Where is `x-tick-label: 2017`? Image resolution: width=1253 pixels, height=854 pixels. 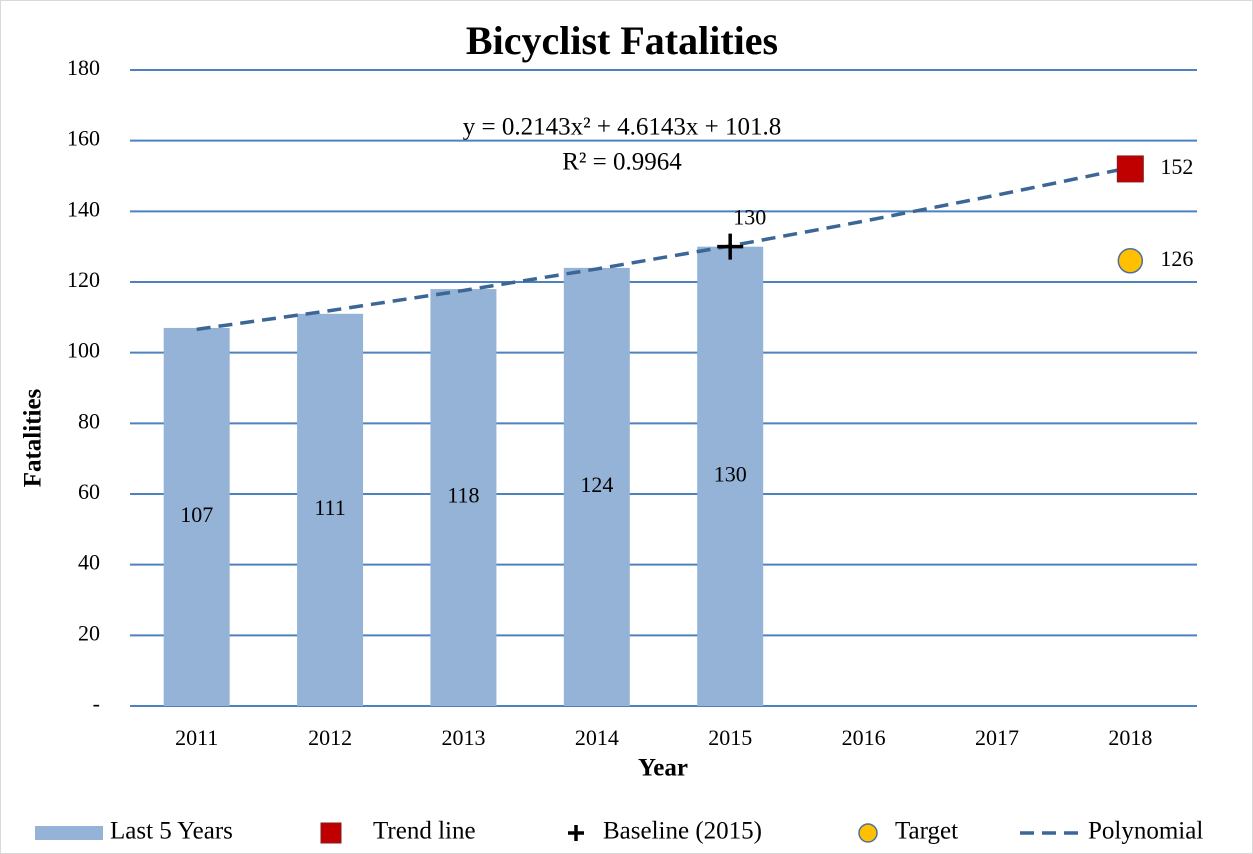
x-tick-label: 2017 is located at coordinates (997, 737).